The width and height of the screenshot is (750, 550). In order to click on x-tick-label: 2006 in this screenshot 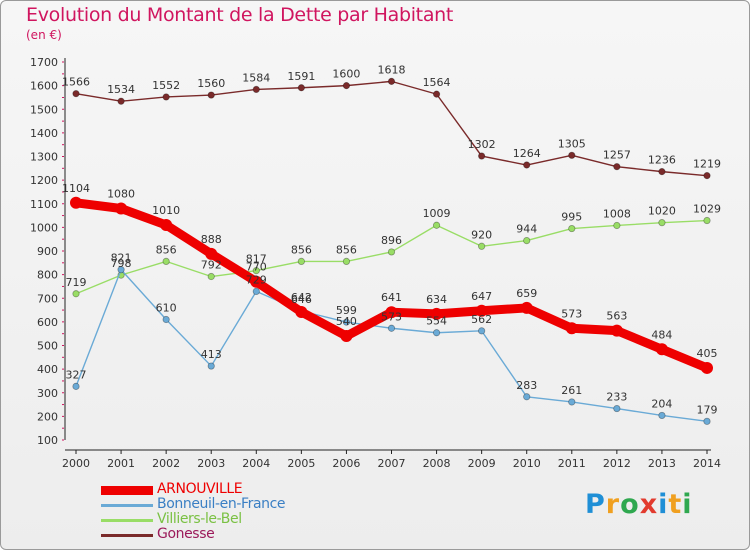, I will do `click(346, 463)`.